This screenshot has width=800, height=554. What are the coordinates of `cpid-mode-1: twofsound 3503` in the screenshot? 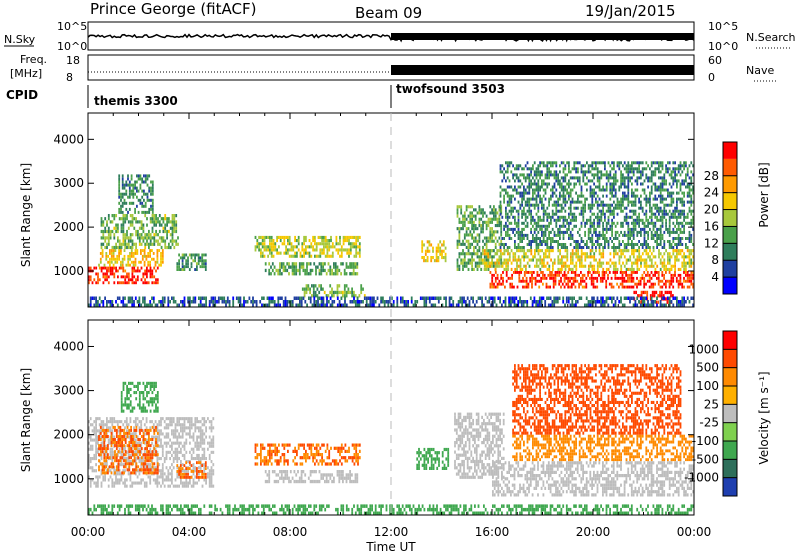 It's located at (450, 89).